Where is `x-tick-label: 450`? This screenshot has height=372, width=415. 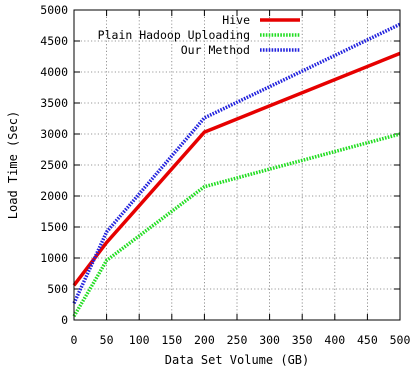
x-tick-label: 450 is located at coordinates (367, 340).